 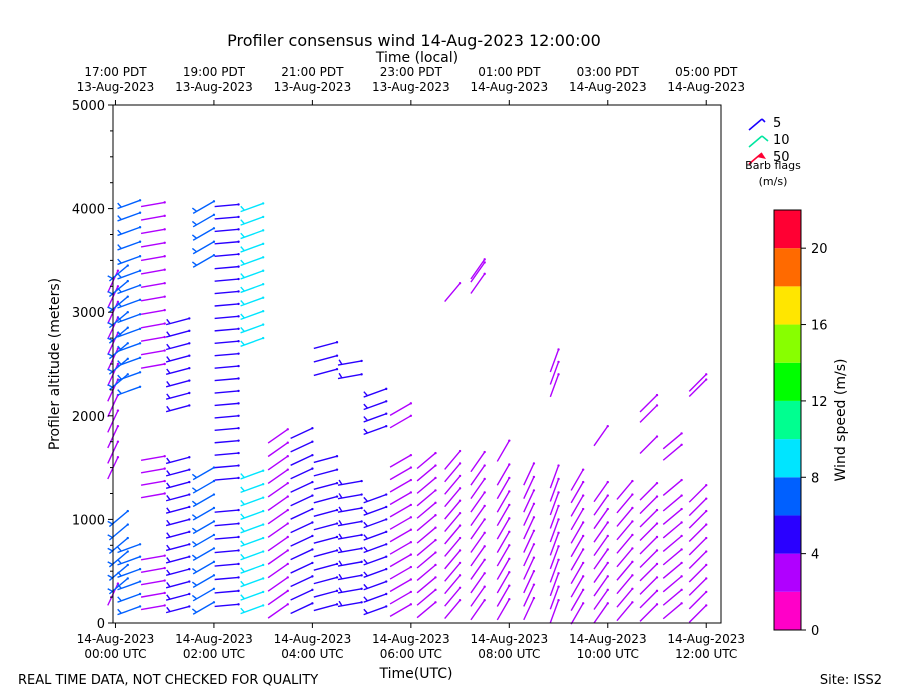 What do you see at coordinates (509, 72) in the screenshot?
I see `top-tick-time: 01:00 PDT` at bounding box center [509, 72].